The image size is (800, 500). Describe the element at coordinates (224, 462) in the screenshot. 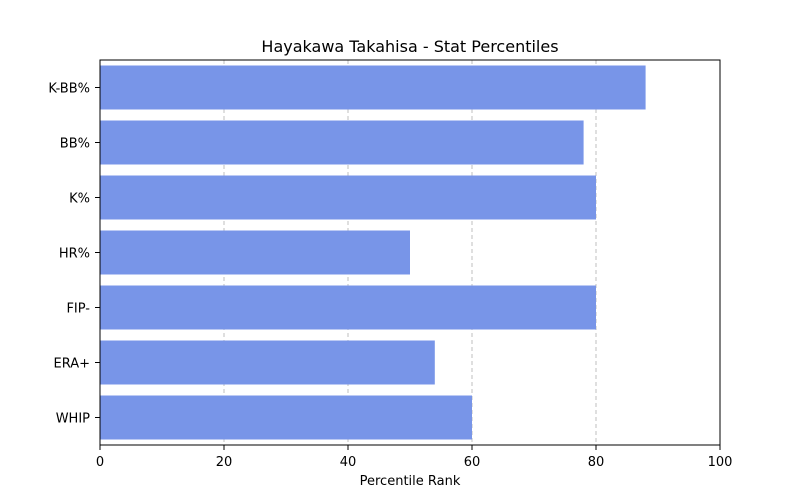

I see `x-tick-label: 20` at that location.